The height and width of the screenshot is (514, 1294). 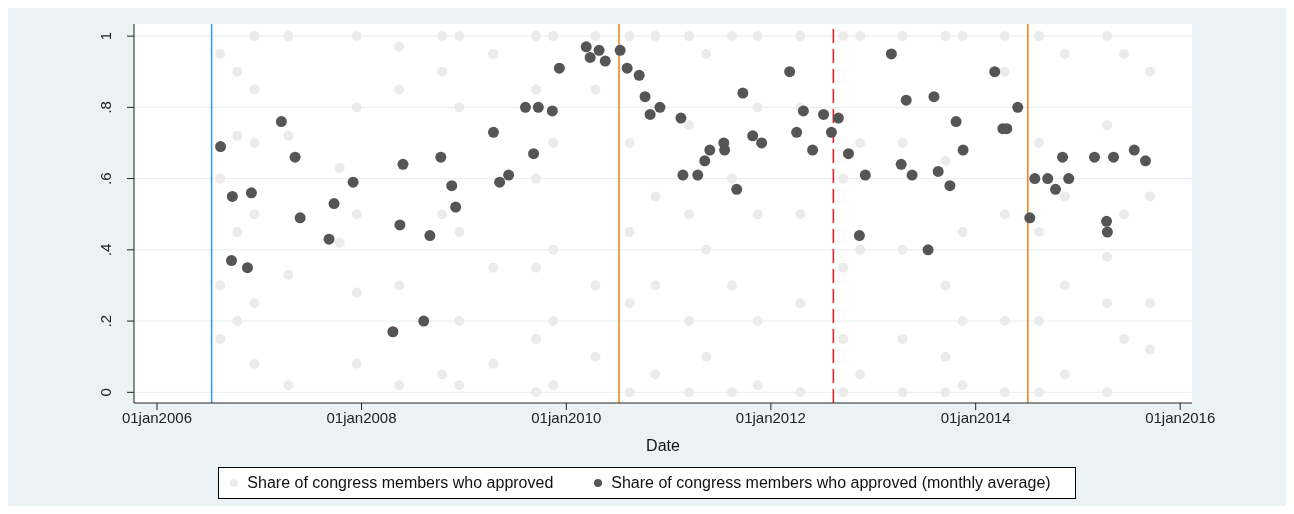 I want to click on legend-label: Share of congress members who approved (monthly average), so click(x=831, y=483).